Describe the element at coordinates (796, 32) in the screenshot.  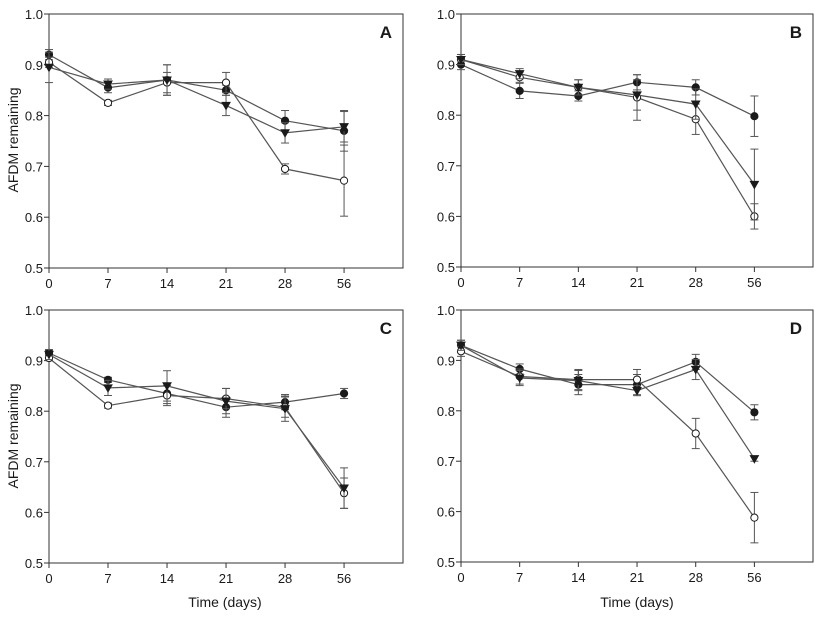
I see `panel-b-label: B` at that location.